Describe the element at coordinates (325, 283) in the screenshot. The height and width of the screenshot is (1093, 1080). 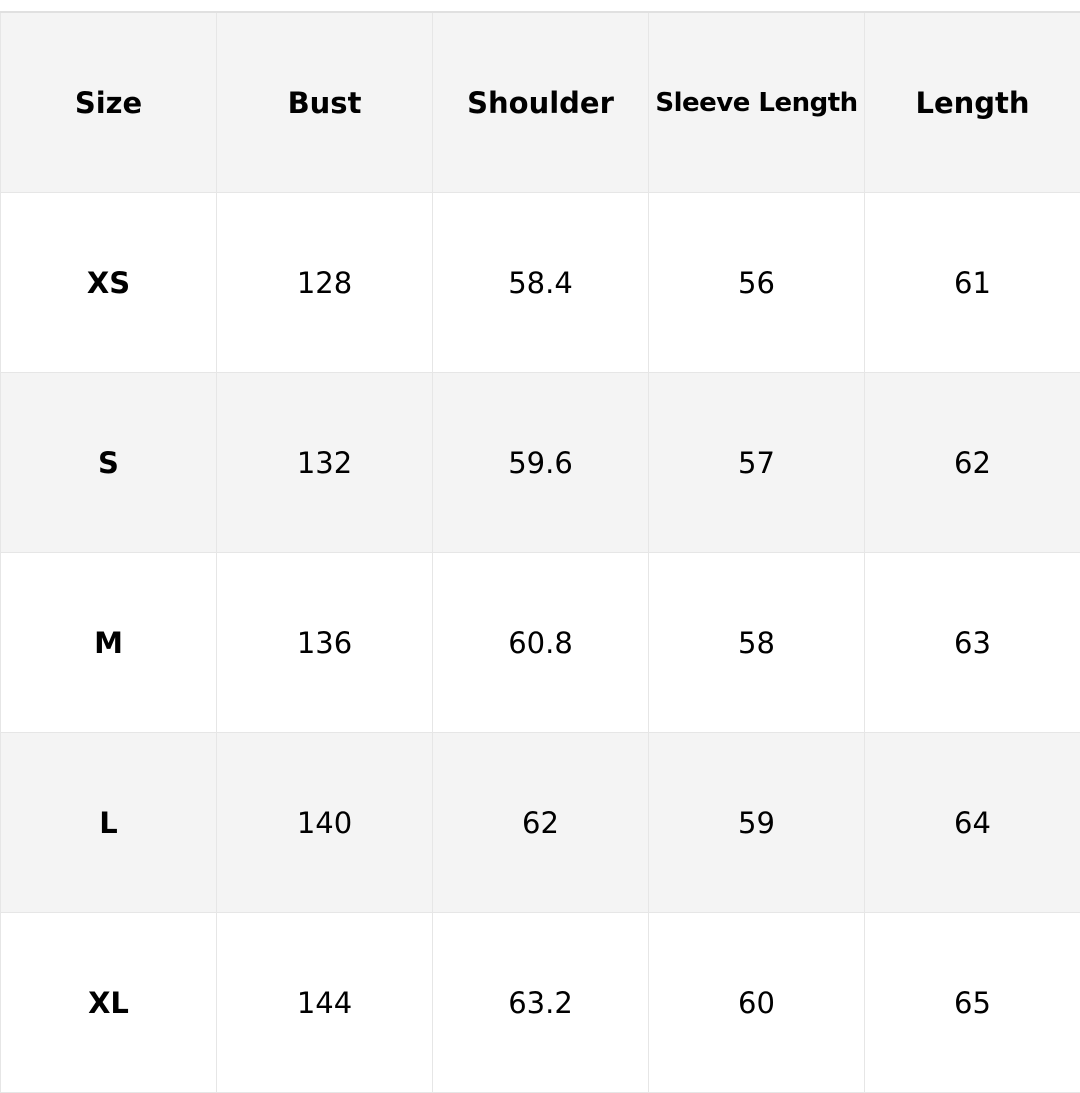
I see `cell-bust: 128` at that location.